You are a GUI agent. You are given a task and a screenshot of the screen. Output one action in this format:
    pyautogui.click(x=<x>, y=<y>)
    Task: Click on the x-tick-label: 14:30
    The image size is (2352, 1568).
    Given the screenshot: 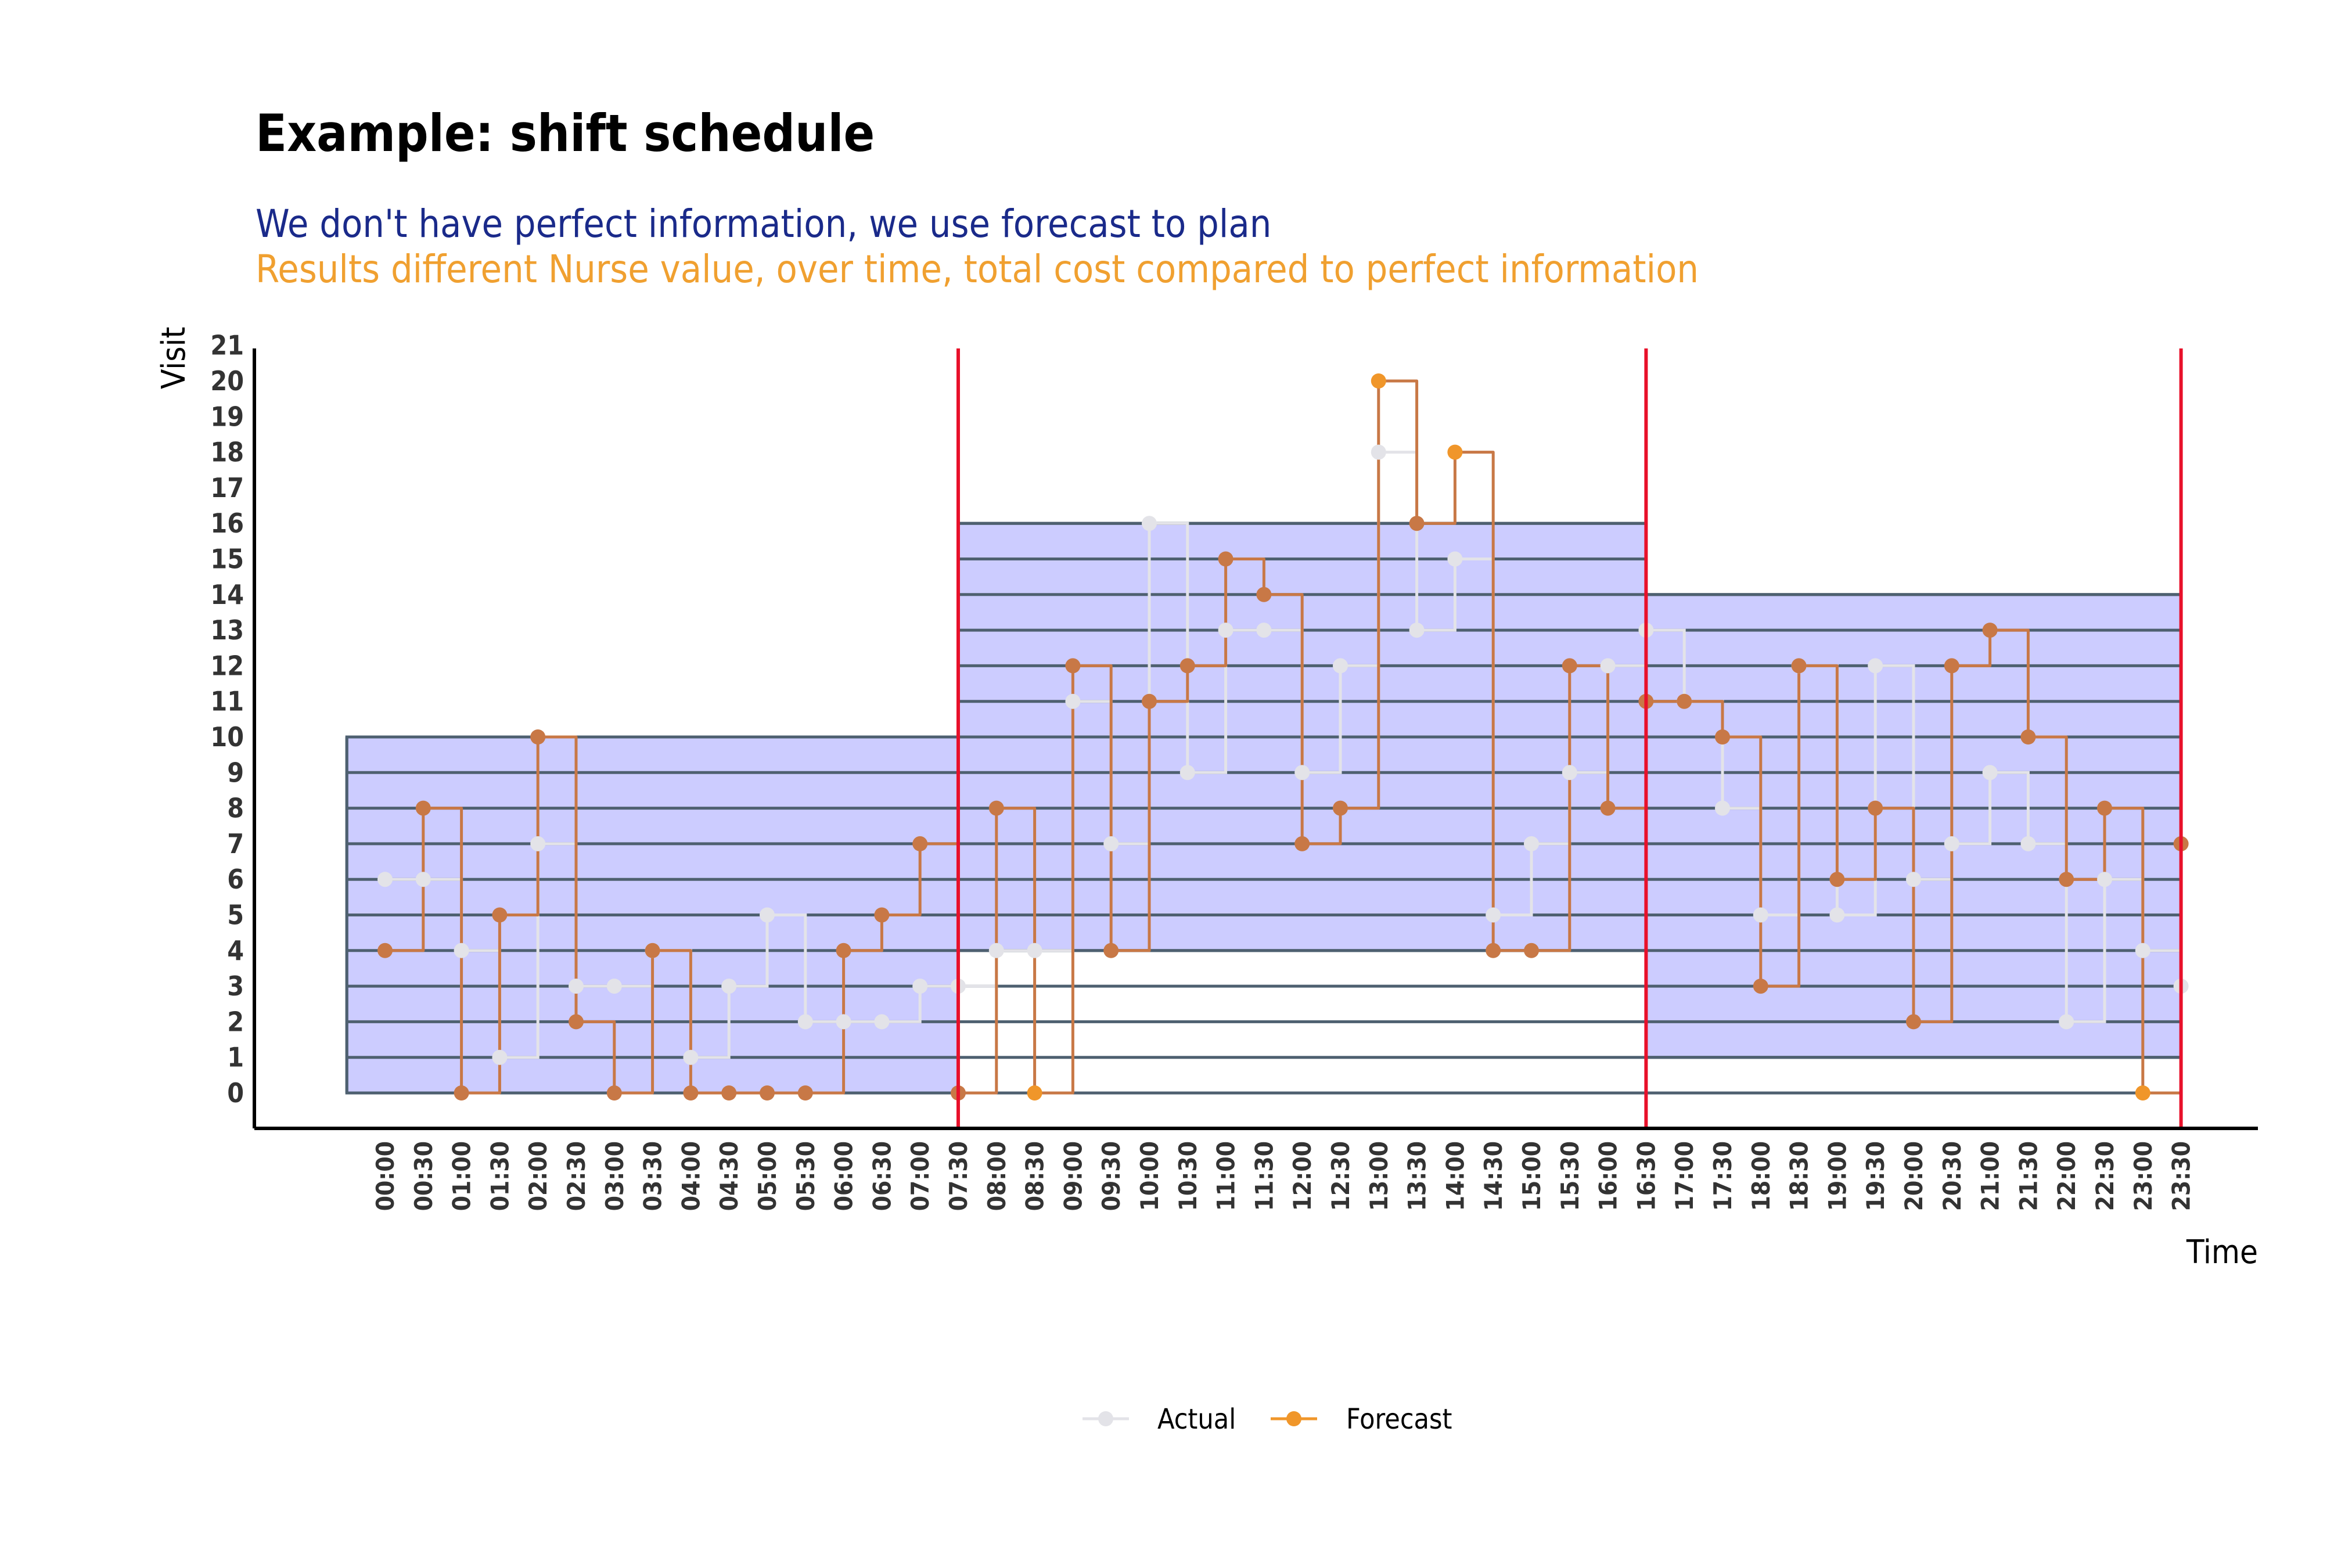 What is the action you would take?
    pyautogui.click(x=1493, y=1176)
    